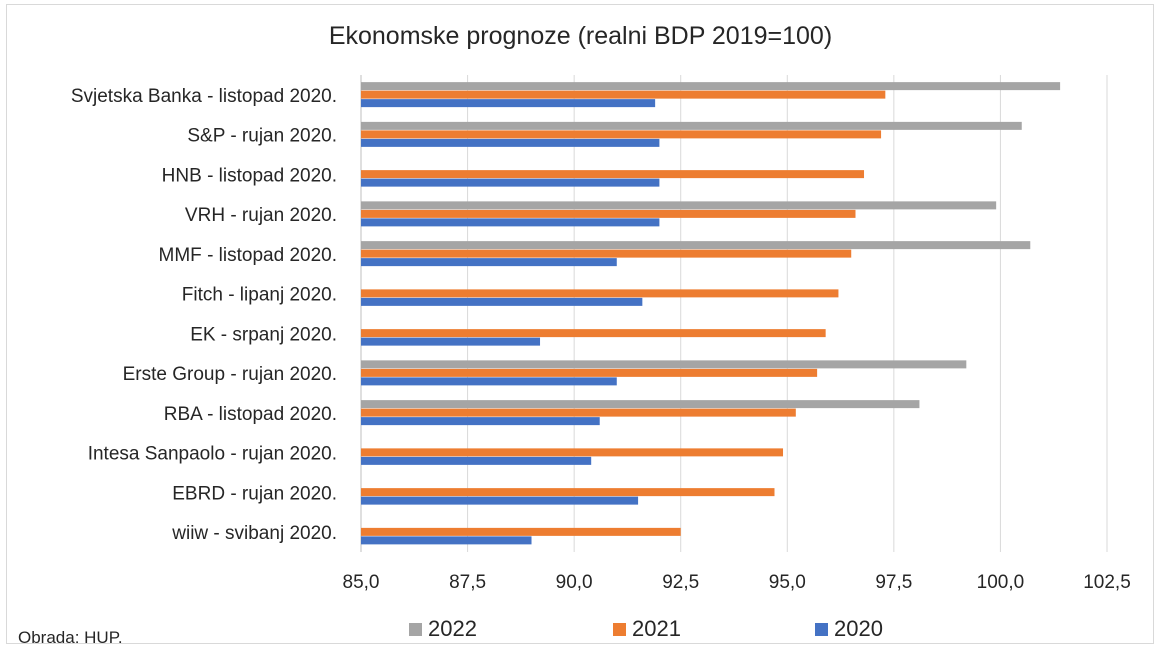 The height and width of the screenshot is (651, 1161). I want to click on category-label: RBA - listopad 2020., so click(250, 414).